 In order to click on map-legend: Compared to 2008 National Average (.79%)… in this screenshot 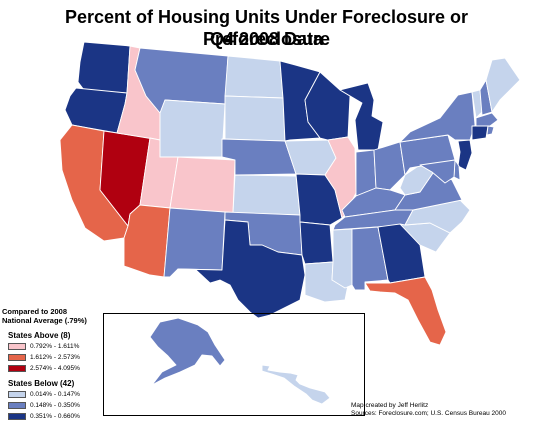, I will do `click(57, 365)`.